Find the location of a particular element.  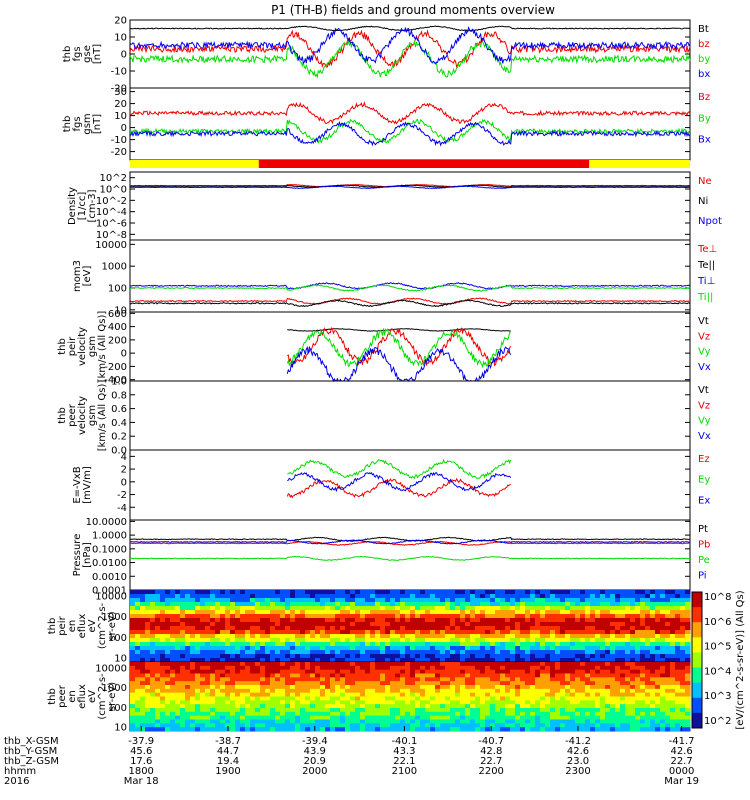

x-row-value: Mar 18 is located at coordinates (141, 781).